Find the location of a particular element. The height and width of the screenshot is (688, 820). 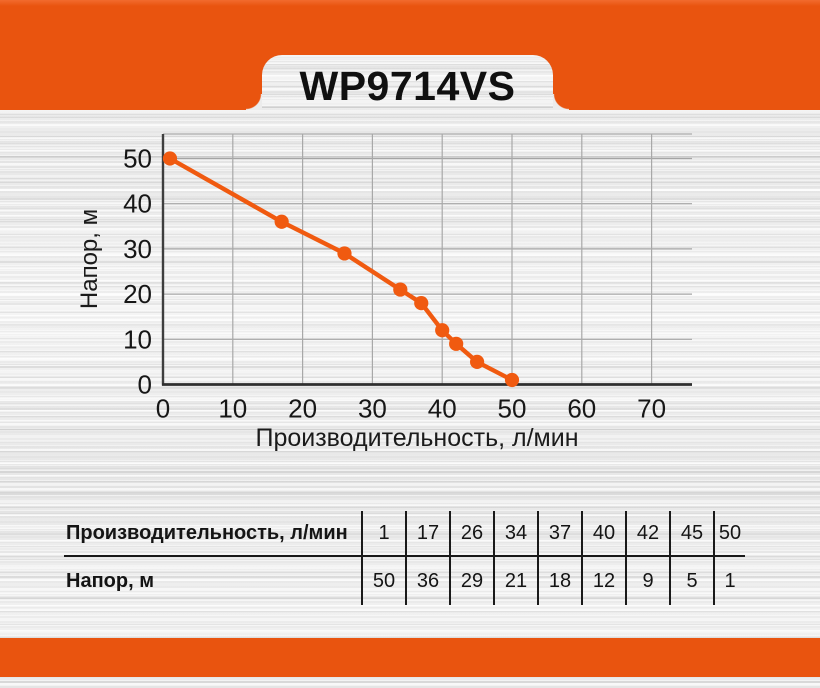

table-cell: 36 is located at coordinates (427, 581).